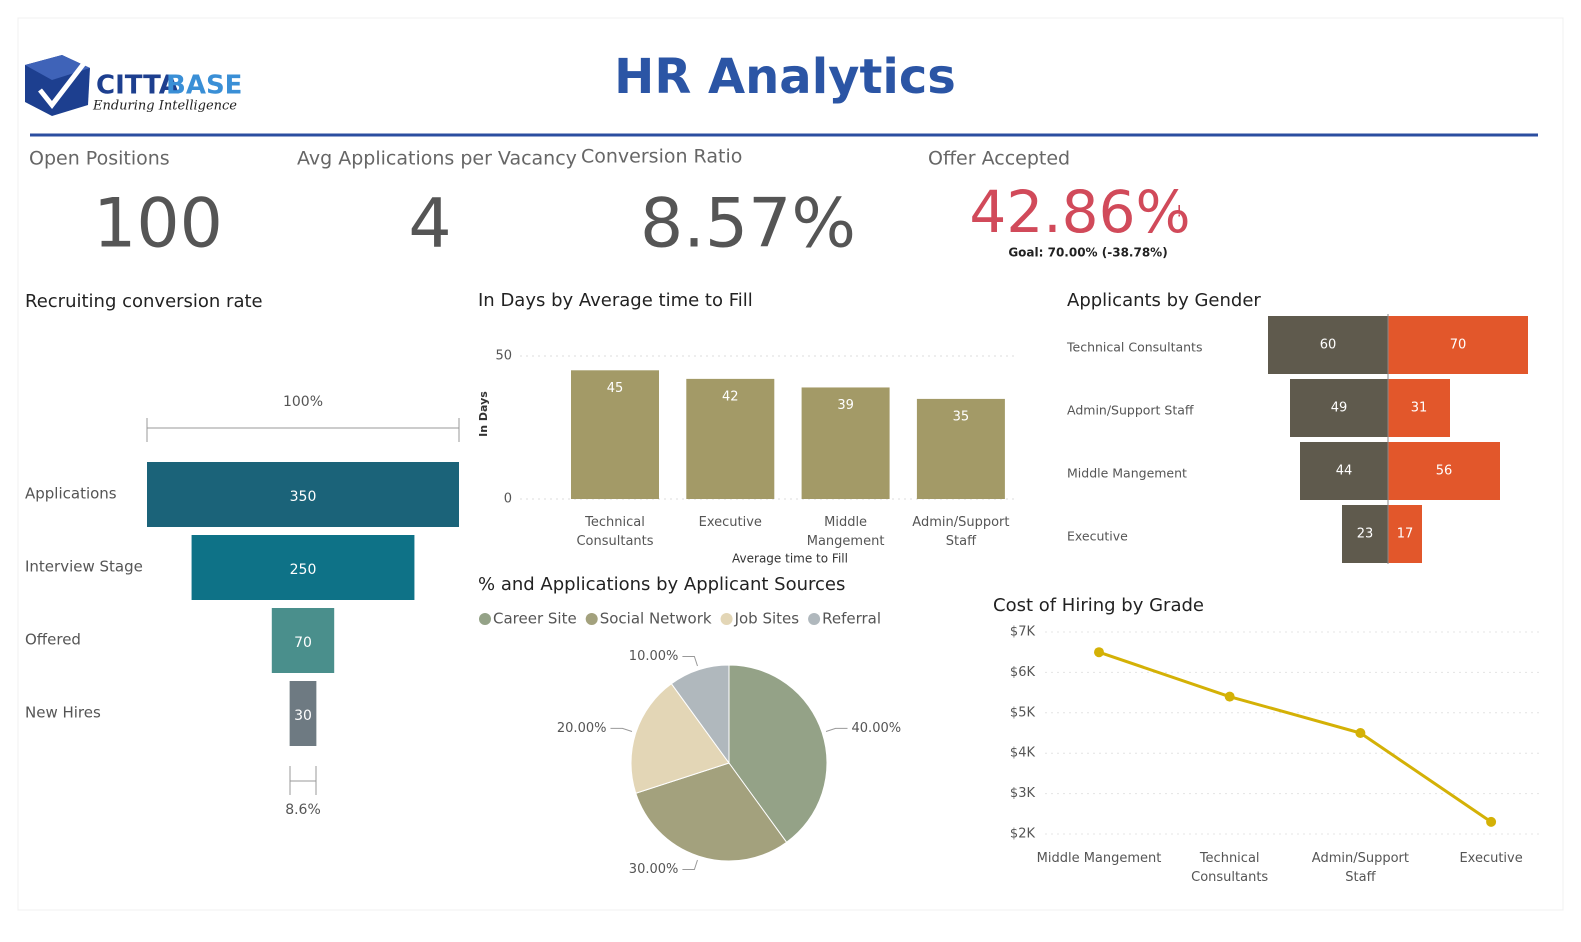  Describe the element at coordinates (1023, 632) in the screenshot. I see `y-tick-label: $7K` at that location.